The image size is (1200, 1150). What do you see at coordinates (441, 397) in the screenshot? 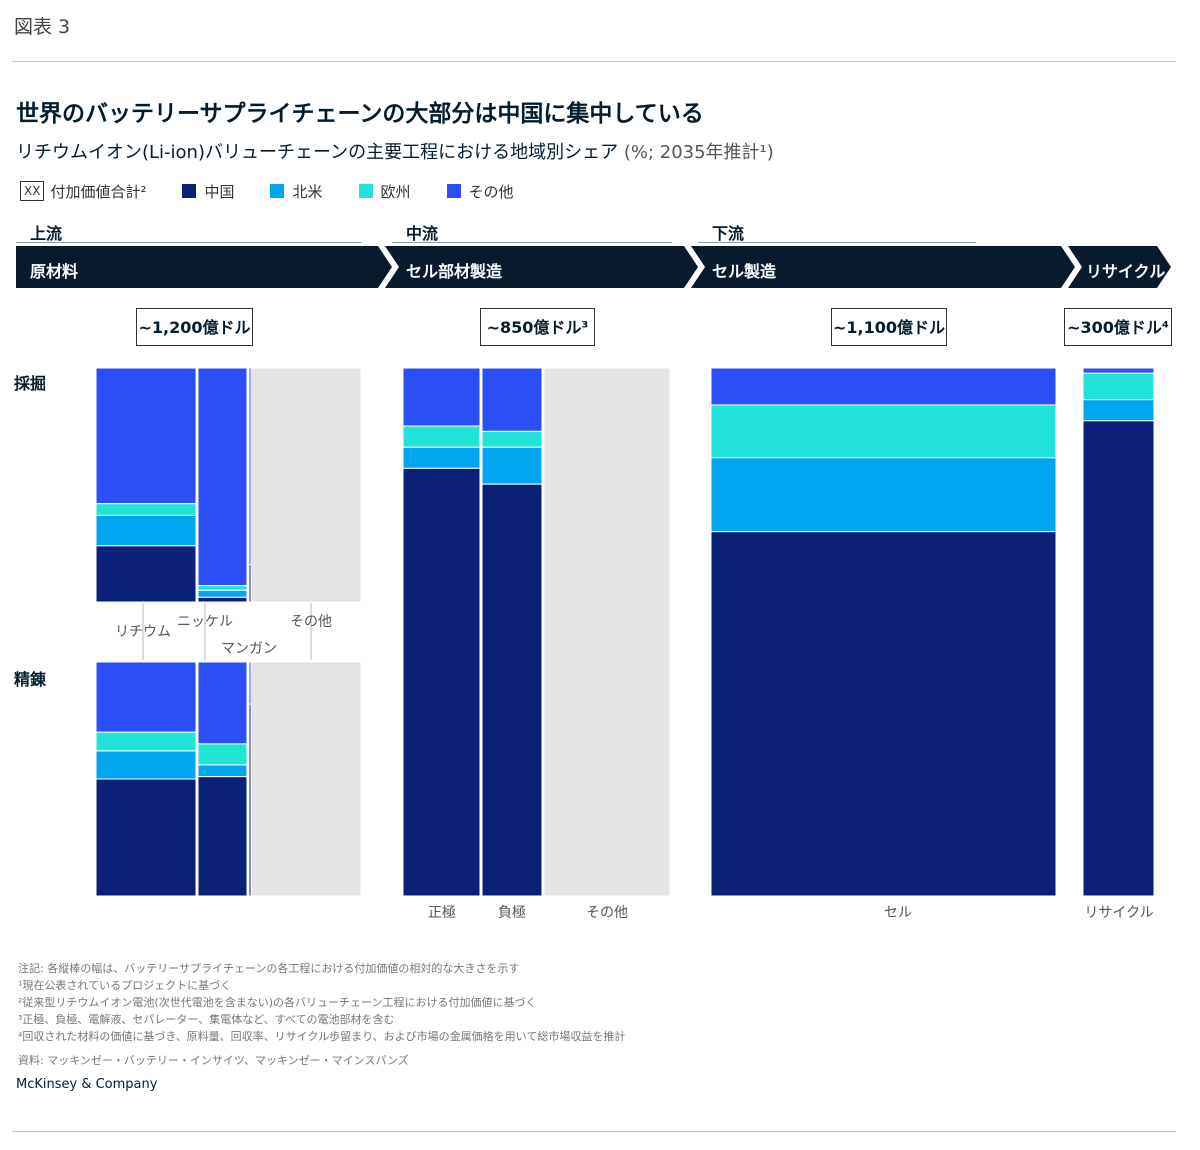
I see `bar-2-0-その他` at bounding box center [441, 397].